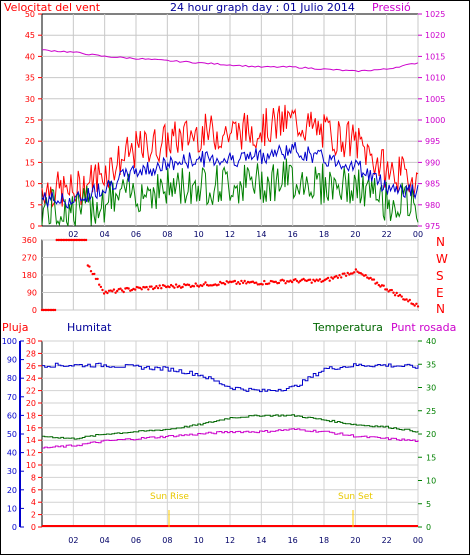 The width and height of the screenshot is (470, 555). I want to click on pressure-tick-label: 1000, so click(435, 120).